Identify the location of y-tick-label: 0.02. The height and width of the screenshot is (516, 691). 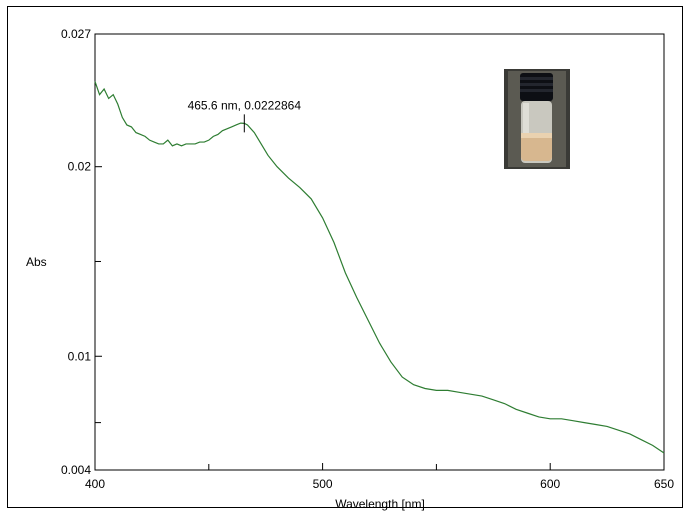
(80, 167).